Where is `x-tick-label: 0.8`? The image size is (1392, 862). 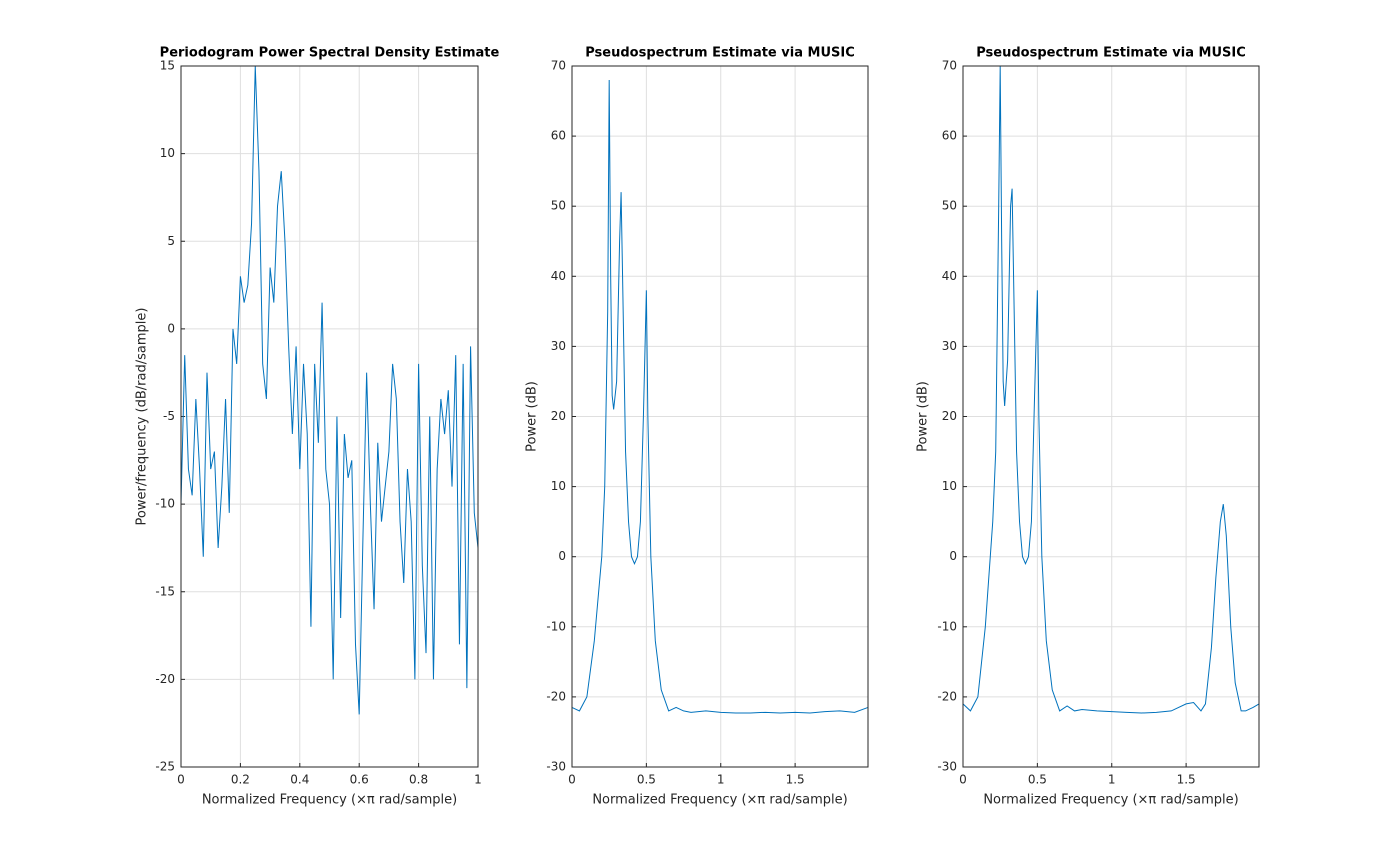
x-tick-label: 0.8 is located at coordinates (418, 780).